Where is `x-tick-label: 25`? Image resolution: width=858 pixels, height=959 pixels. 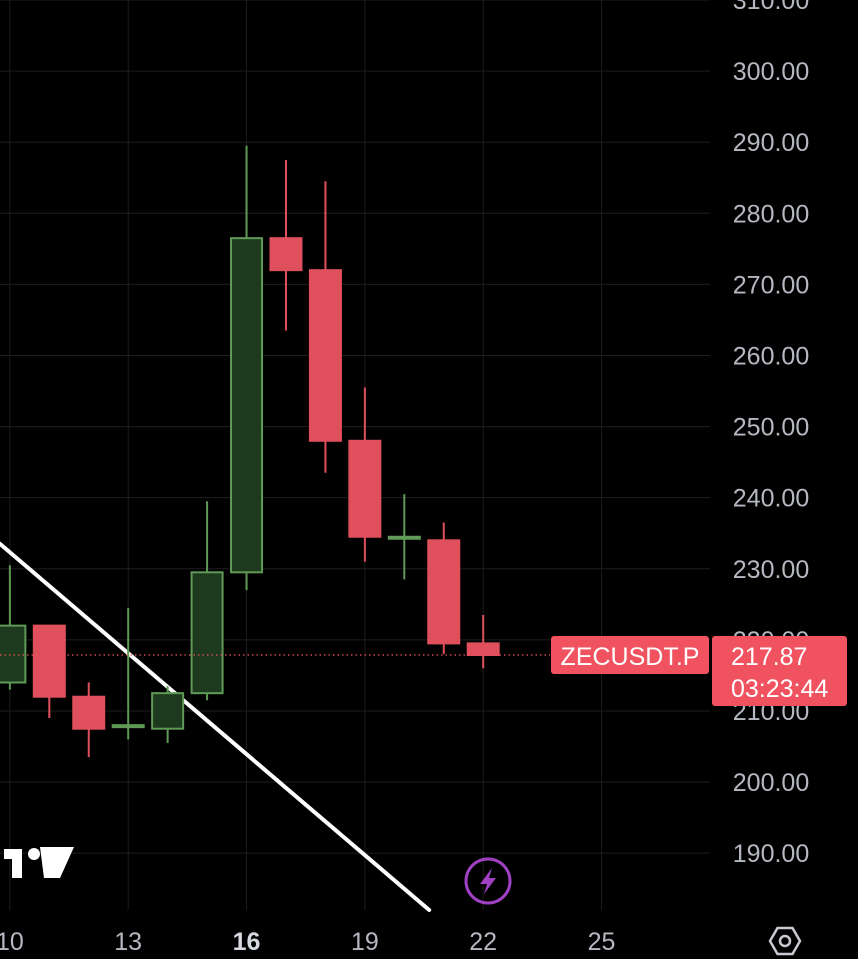 x-tick-label: 25 is located at coordinates (602, 942).